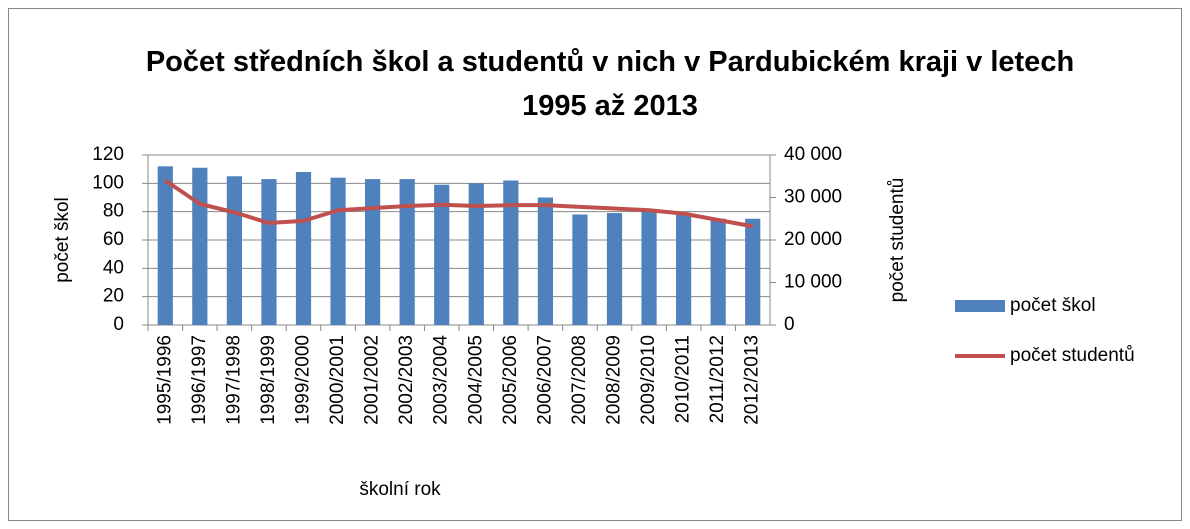 This screenshot has width=1190, height=529. I want to click on y2-tick-label: 0, so click(789, 324).